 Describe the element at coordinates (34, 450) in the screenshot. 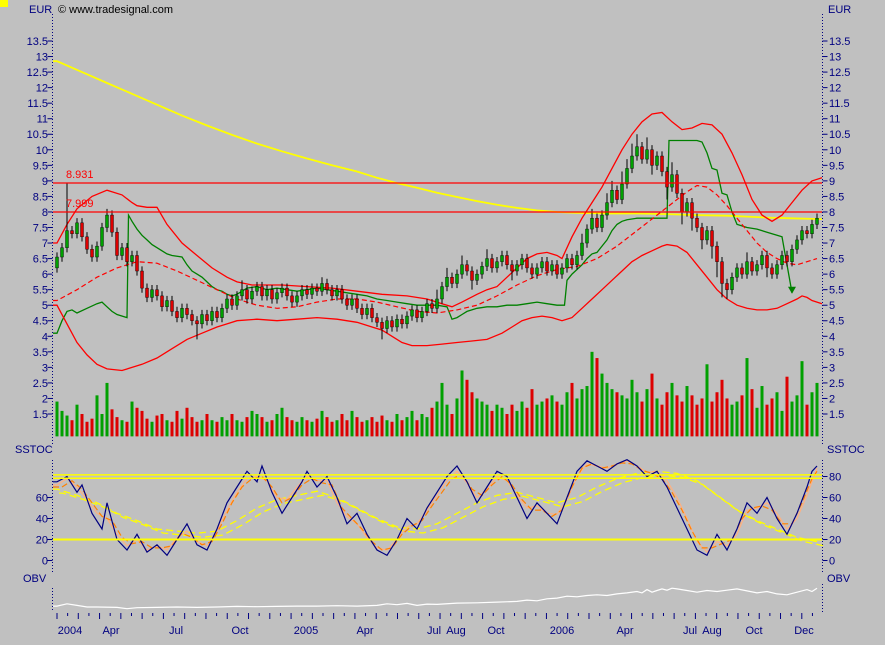

I see `stoch-panel-title-left: SSTOC` at that location.